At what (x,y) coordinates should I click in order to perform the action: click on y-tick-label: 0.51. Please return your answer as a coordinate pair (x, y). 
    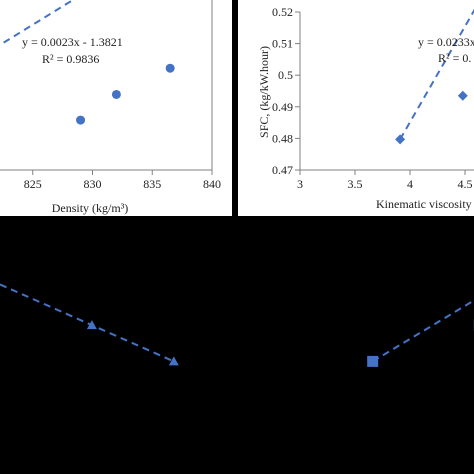
    Looking at the image, I should click on (282, 44).